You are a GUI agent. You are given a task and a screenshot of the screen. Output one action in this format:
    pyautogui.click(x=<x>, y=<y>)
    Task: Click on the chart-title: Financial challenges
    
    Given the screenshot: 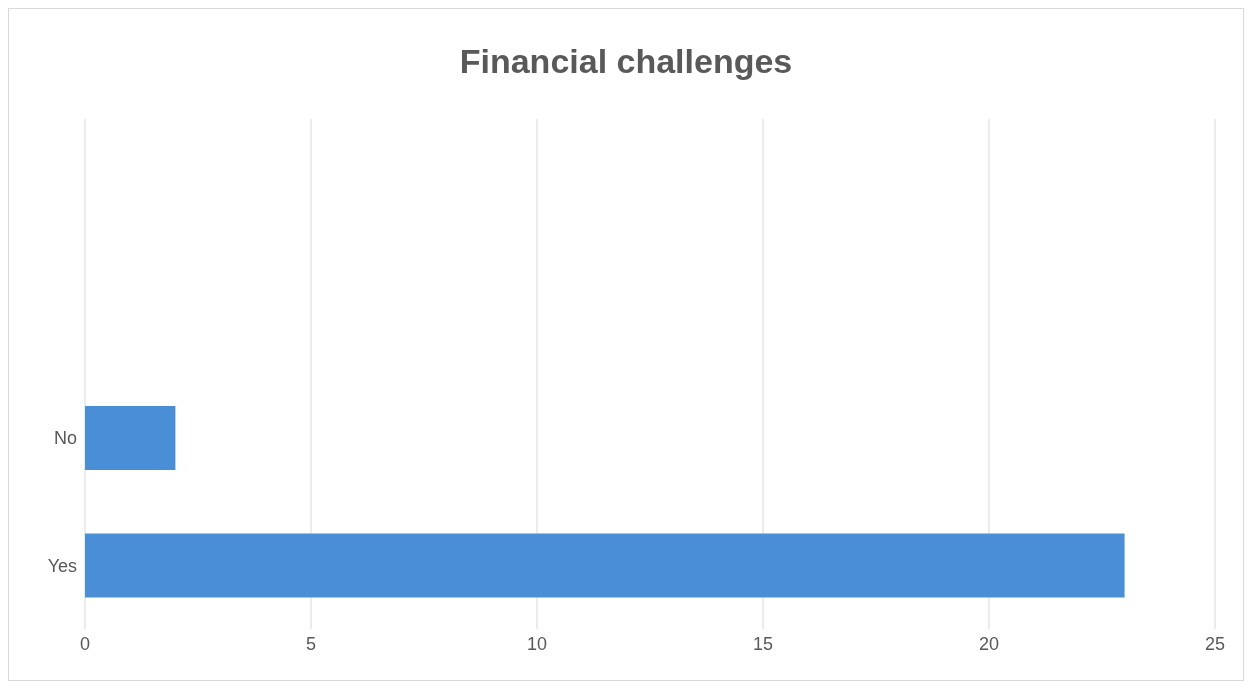 What is the action you would take?
    pyautogui.click(x=626, y=60)
    